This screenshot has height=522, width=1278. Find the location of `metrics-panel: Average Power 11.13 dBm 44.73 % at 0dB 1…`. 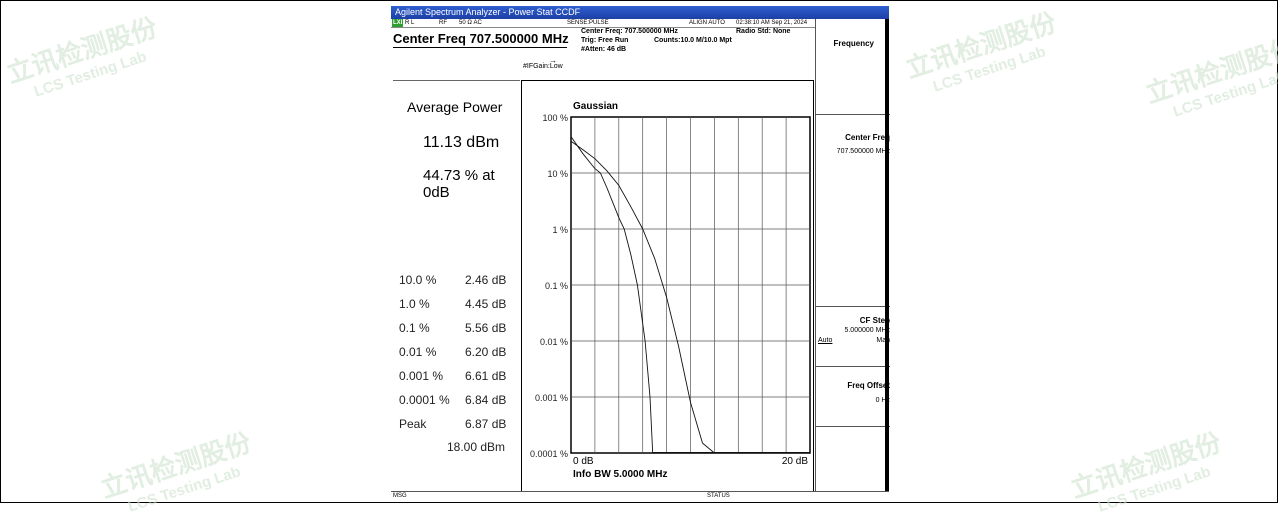

metrics-panel: Average Power 11.13 dBm 44.73 % at 0dB 1… is located at coordinates (456, 286).